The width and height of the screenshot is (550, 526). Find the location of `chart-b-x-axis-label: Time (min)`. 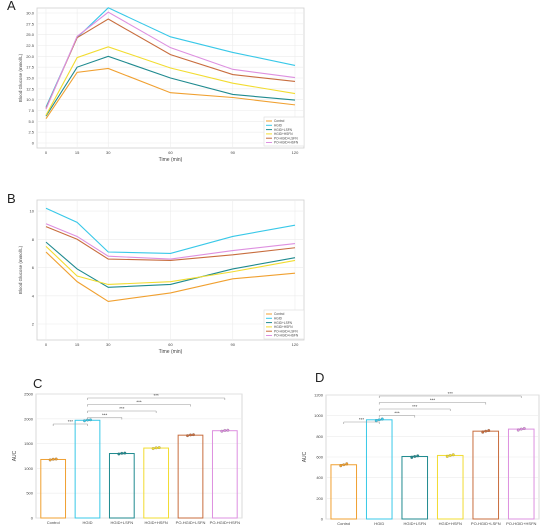

chart-b-x-axis-label: Time (min) is located at coordinates (171, 352).